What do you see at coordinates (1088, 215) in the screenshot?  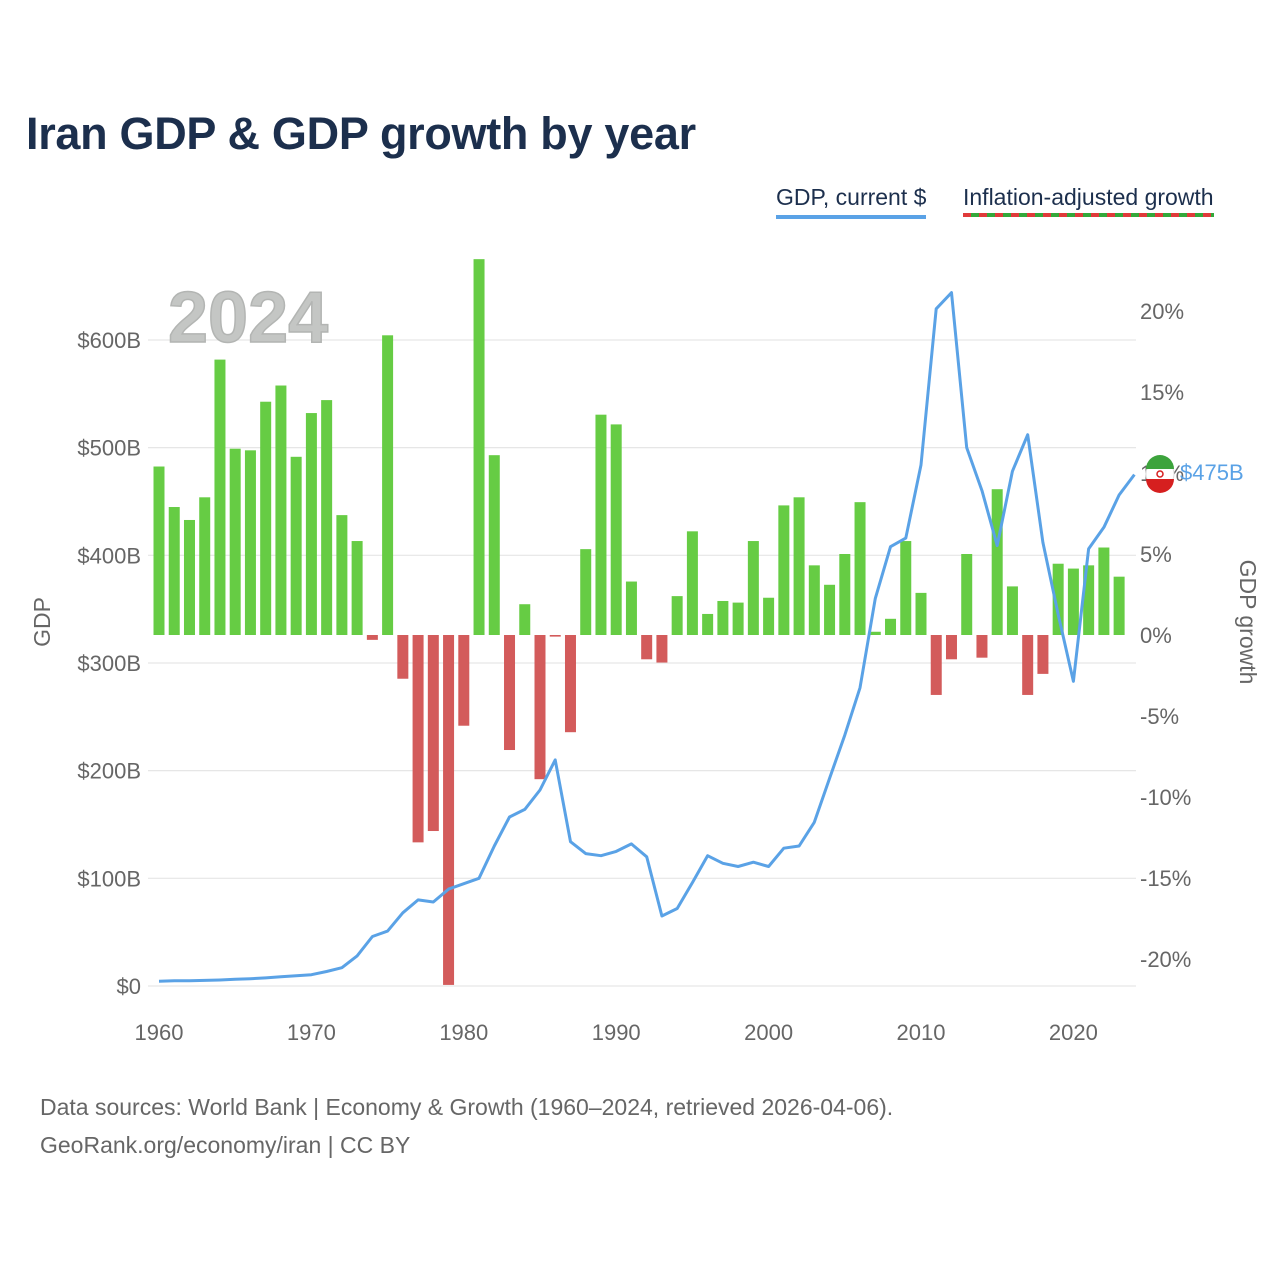 I see `legend-growth-swatch` at bounding box center [1088, 215].